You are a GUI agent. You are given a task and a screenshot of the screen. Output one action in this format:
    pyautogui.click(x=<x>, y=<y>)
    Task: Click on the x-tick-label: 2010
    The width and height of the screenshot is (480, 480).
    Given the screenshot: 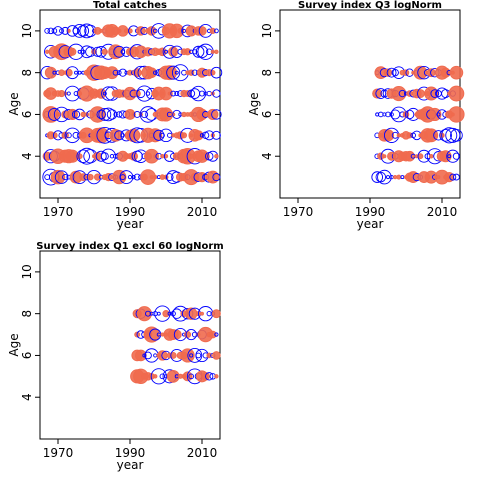 What is the action you would take?
    pyautogui.click(x=202, y=453)
    